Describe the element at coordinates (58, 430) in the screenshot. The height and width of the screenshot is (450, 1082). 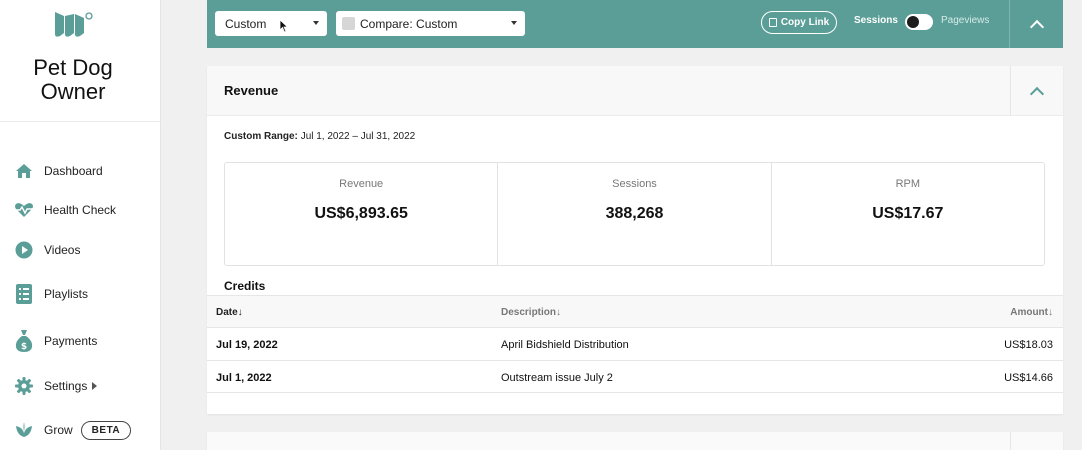
I see `sidebar-item-label: Grow` at that location.